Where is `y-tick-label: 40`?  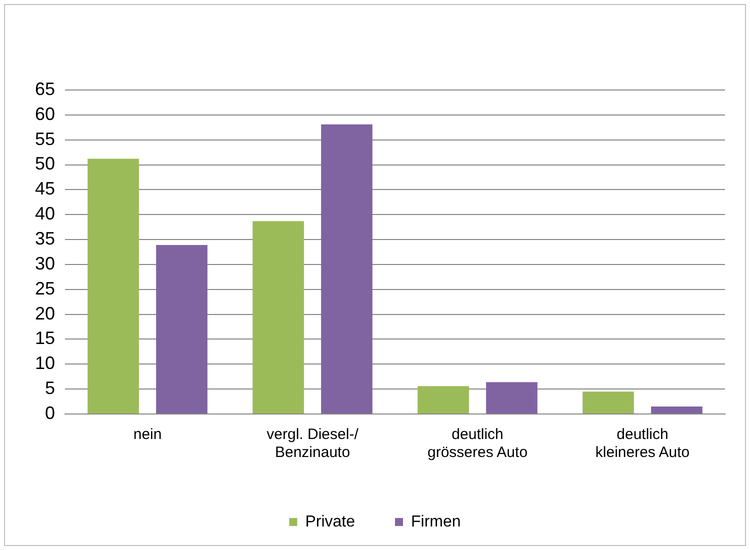
y-tick-label: 40 is located at coordinates (45, 214).